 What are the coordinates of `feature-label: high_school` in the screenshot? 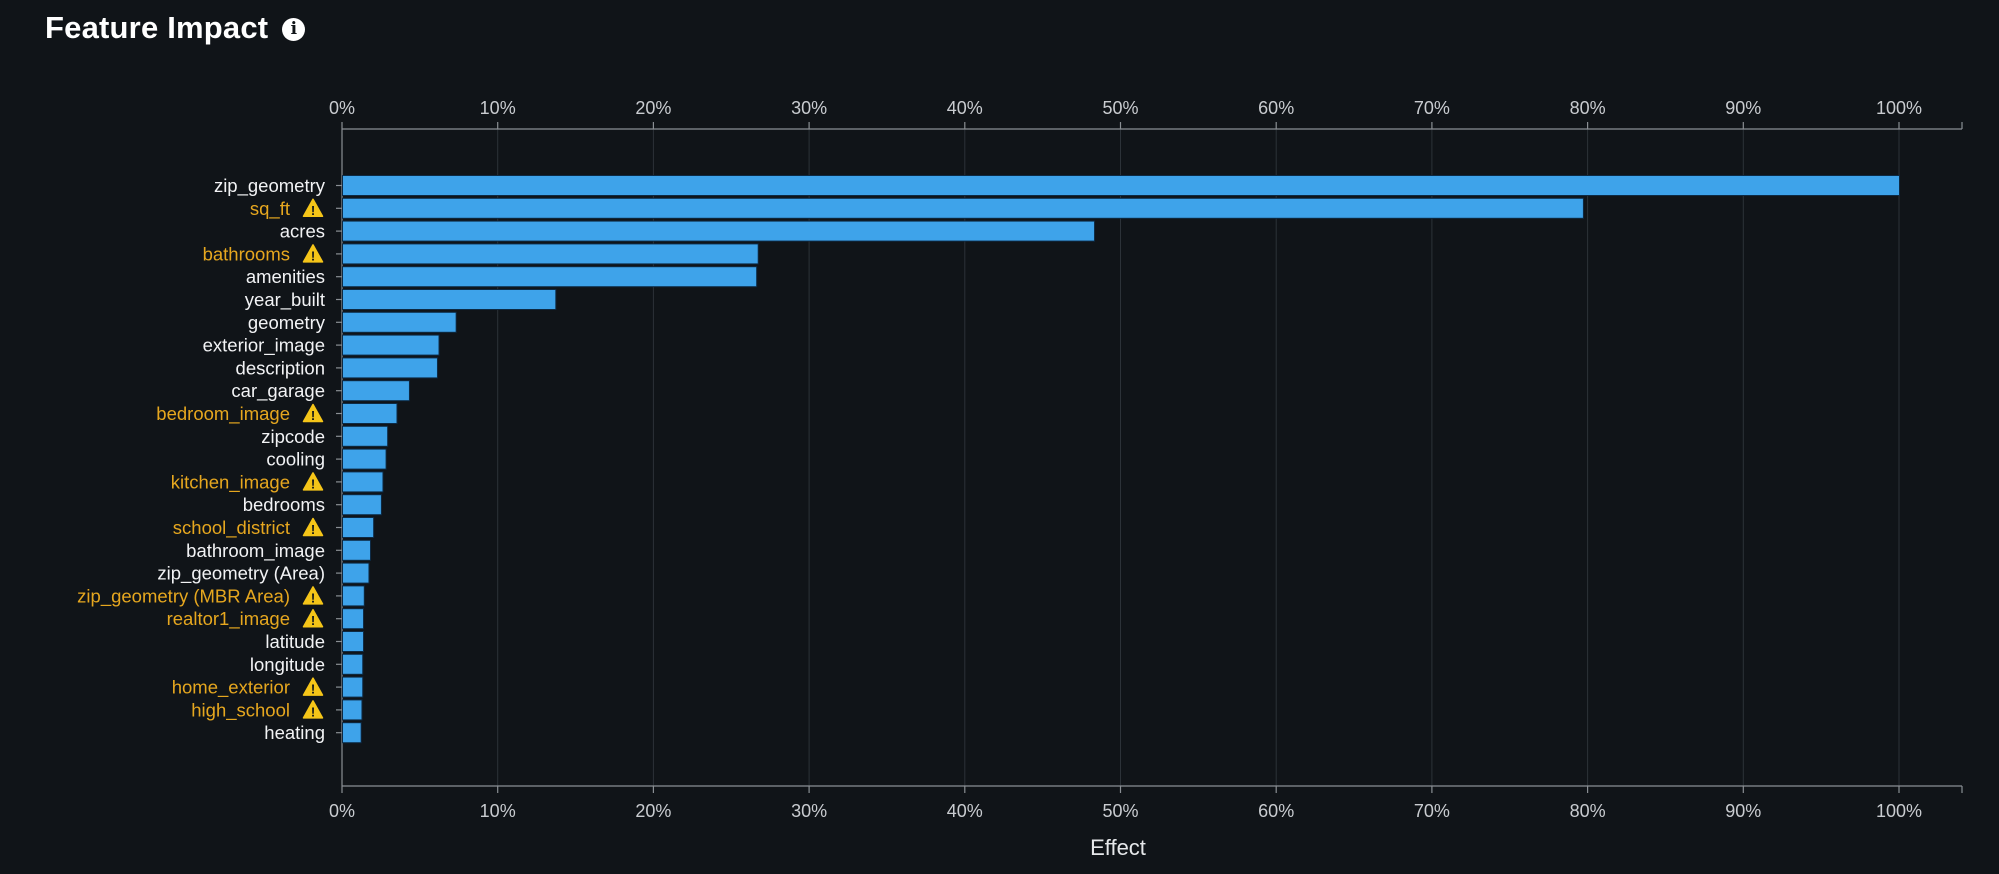 It's located at (240, 710).